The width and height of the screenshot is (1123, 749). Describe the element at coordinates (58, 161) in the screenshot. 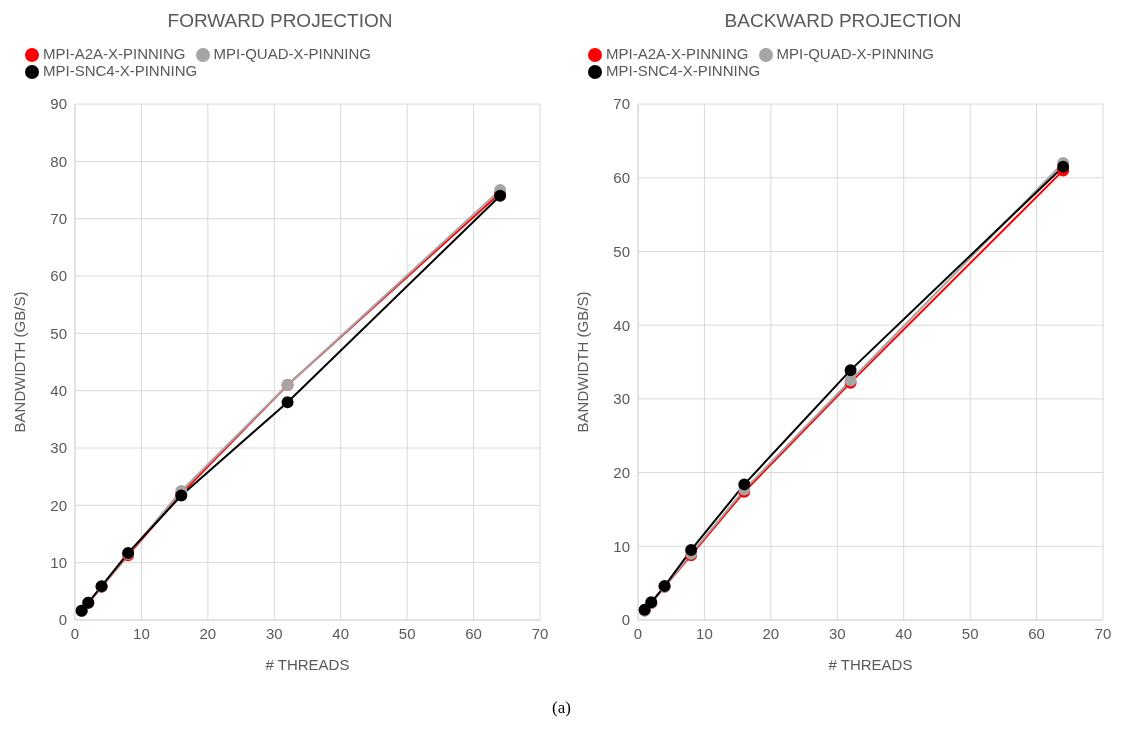

I see `y-tick-label: 80` at that location.